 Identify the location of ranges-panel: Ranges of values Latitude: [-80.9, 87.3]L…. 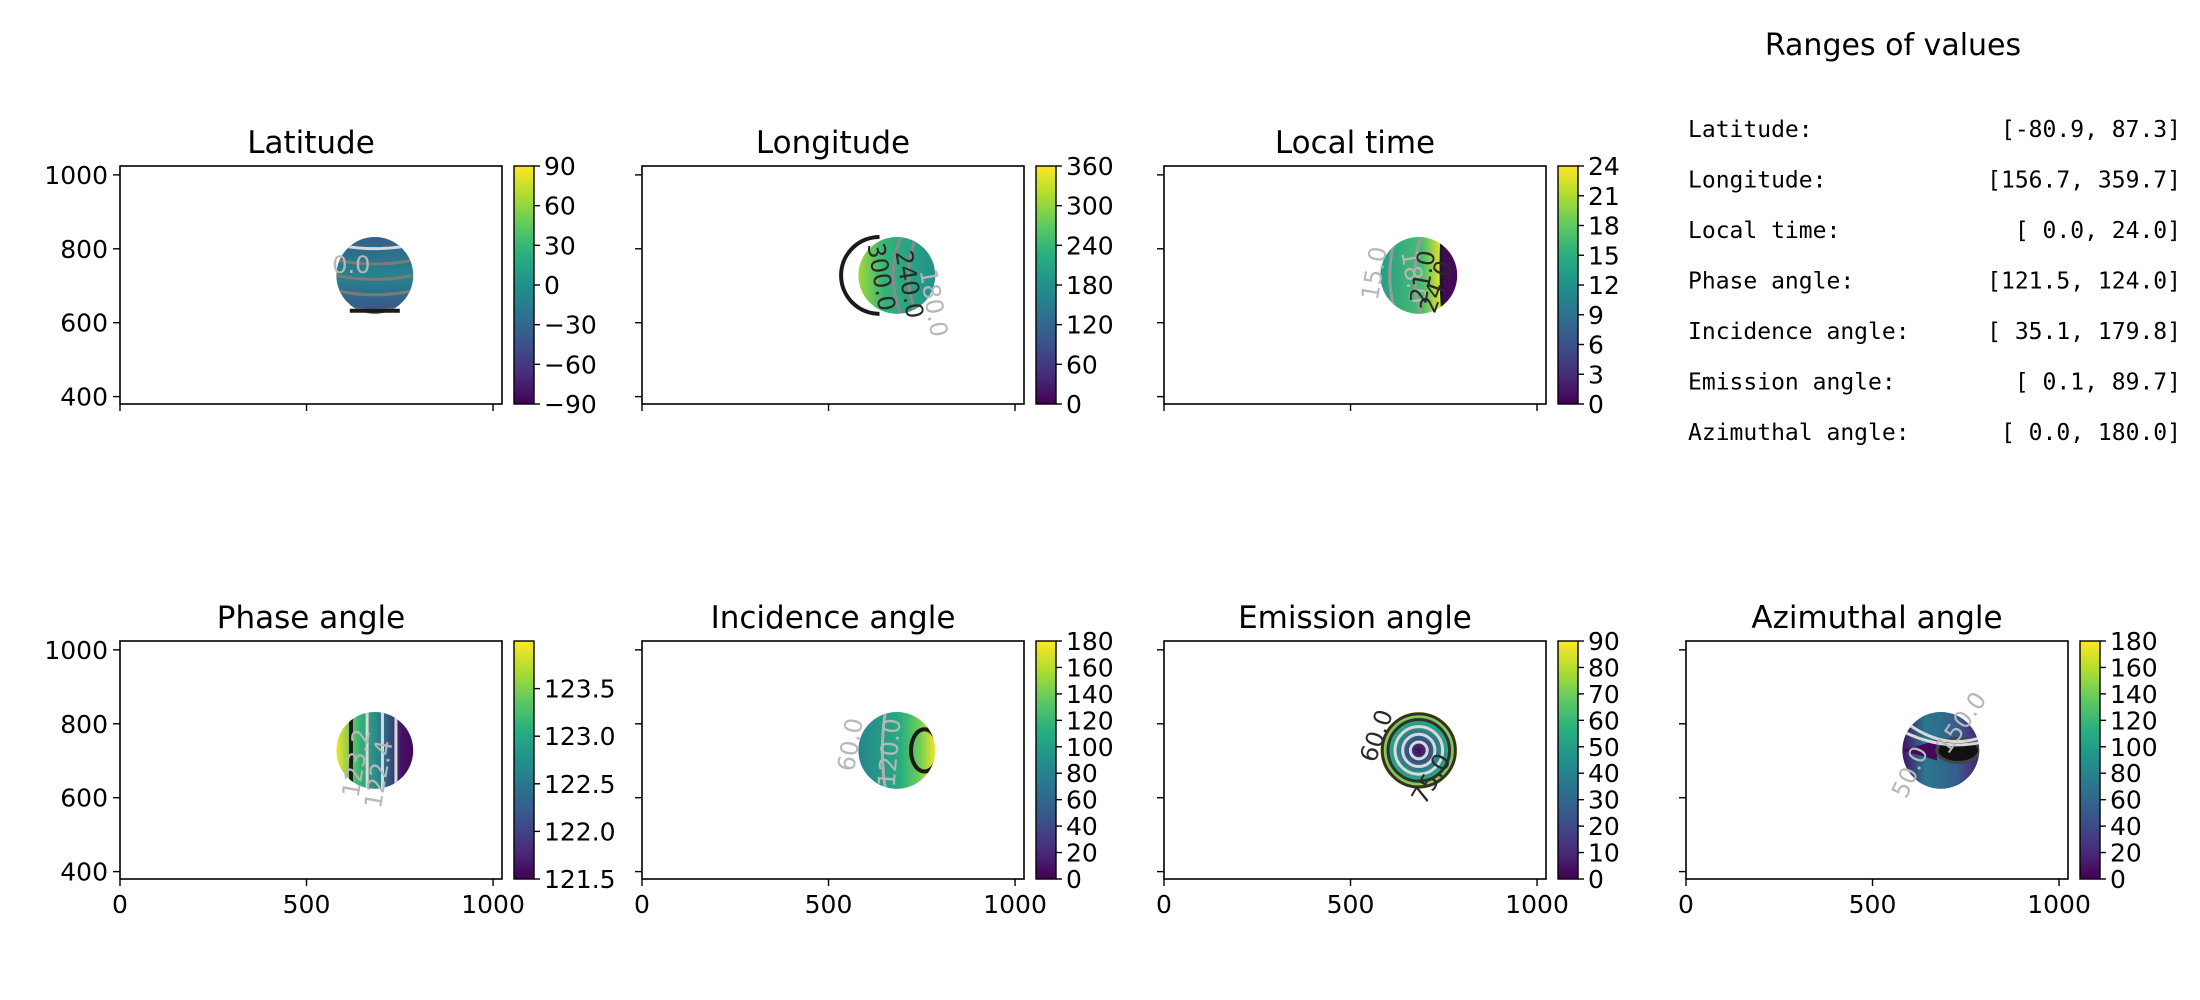
(1934, 237).